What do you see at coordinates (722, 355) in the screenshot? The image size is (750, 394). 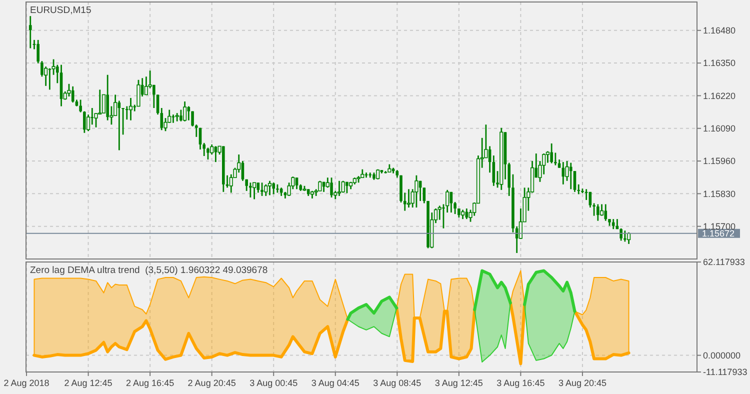 I see `y-tick-label: 0.000000` at bounding box center [722, 355].